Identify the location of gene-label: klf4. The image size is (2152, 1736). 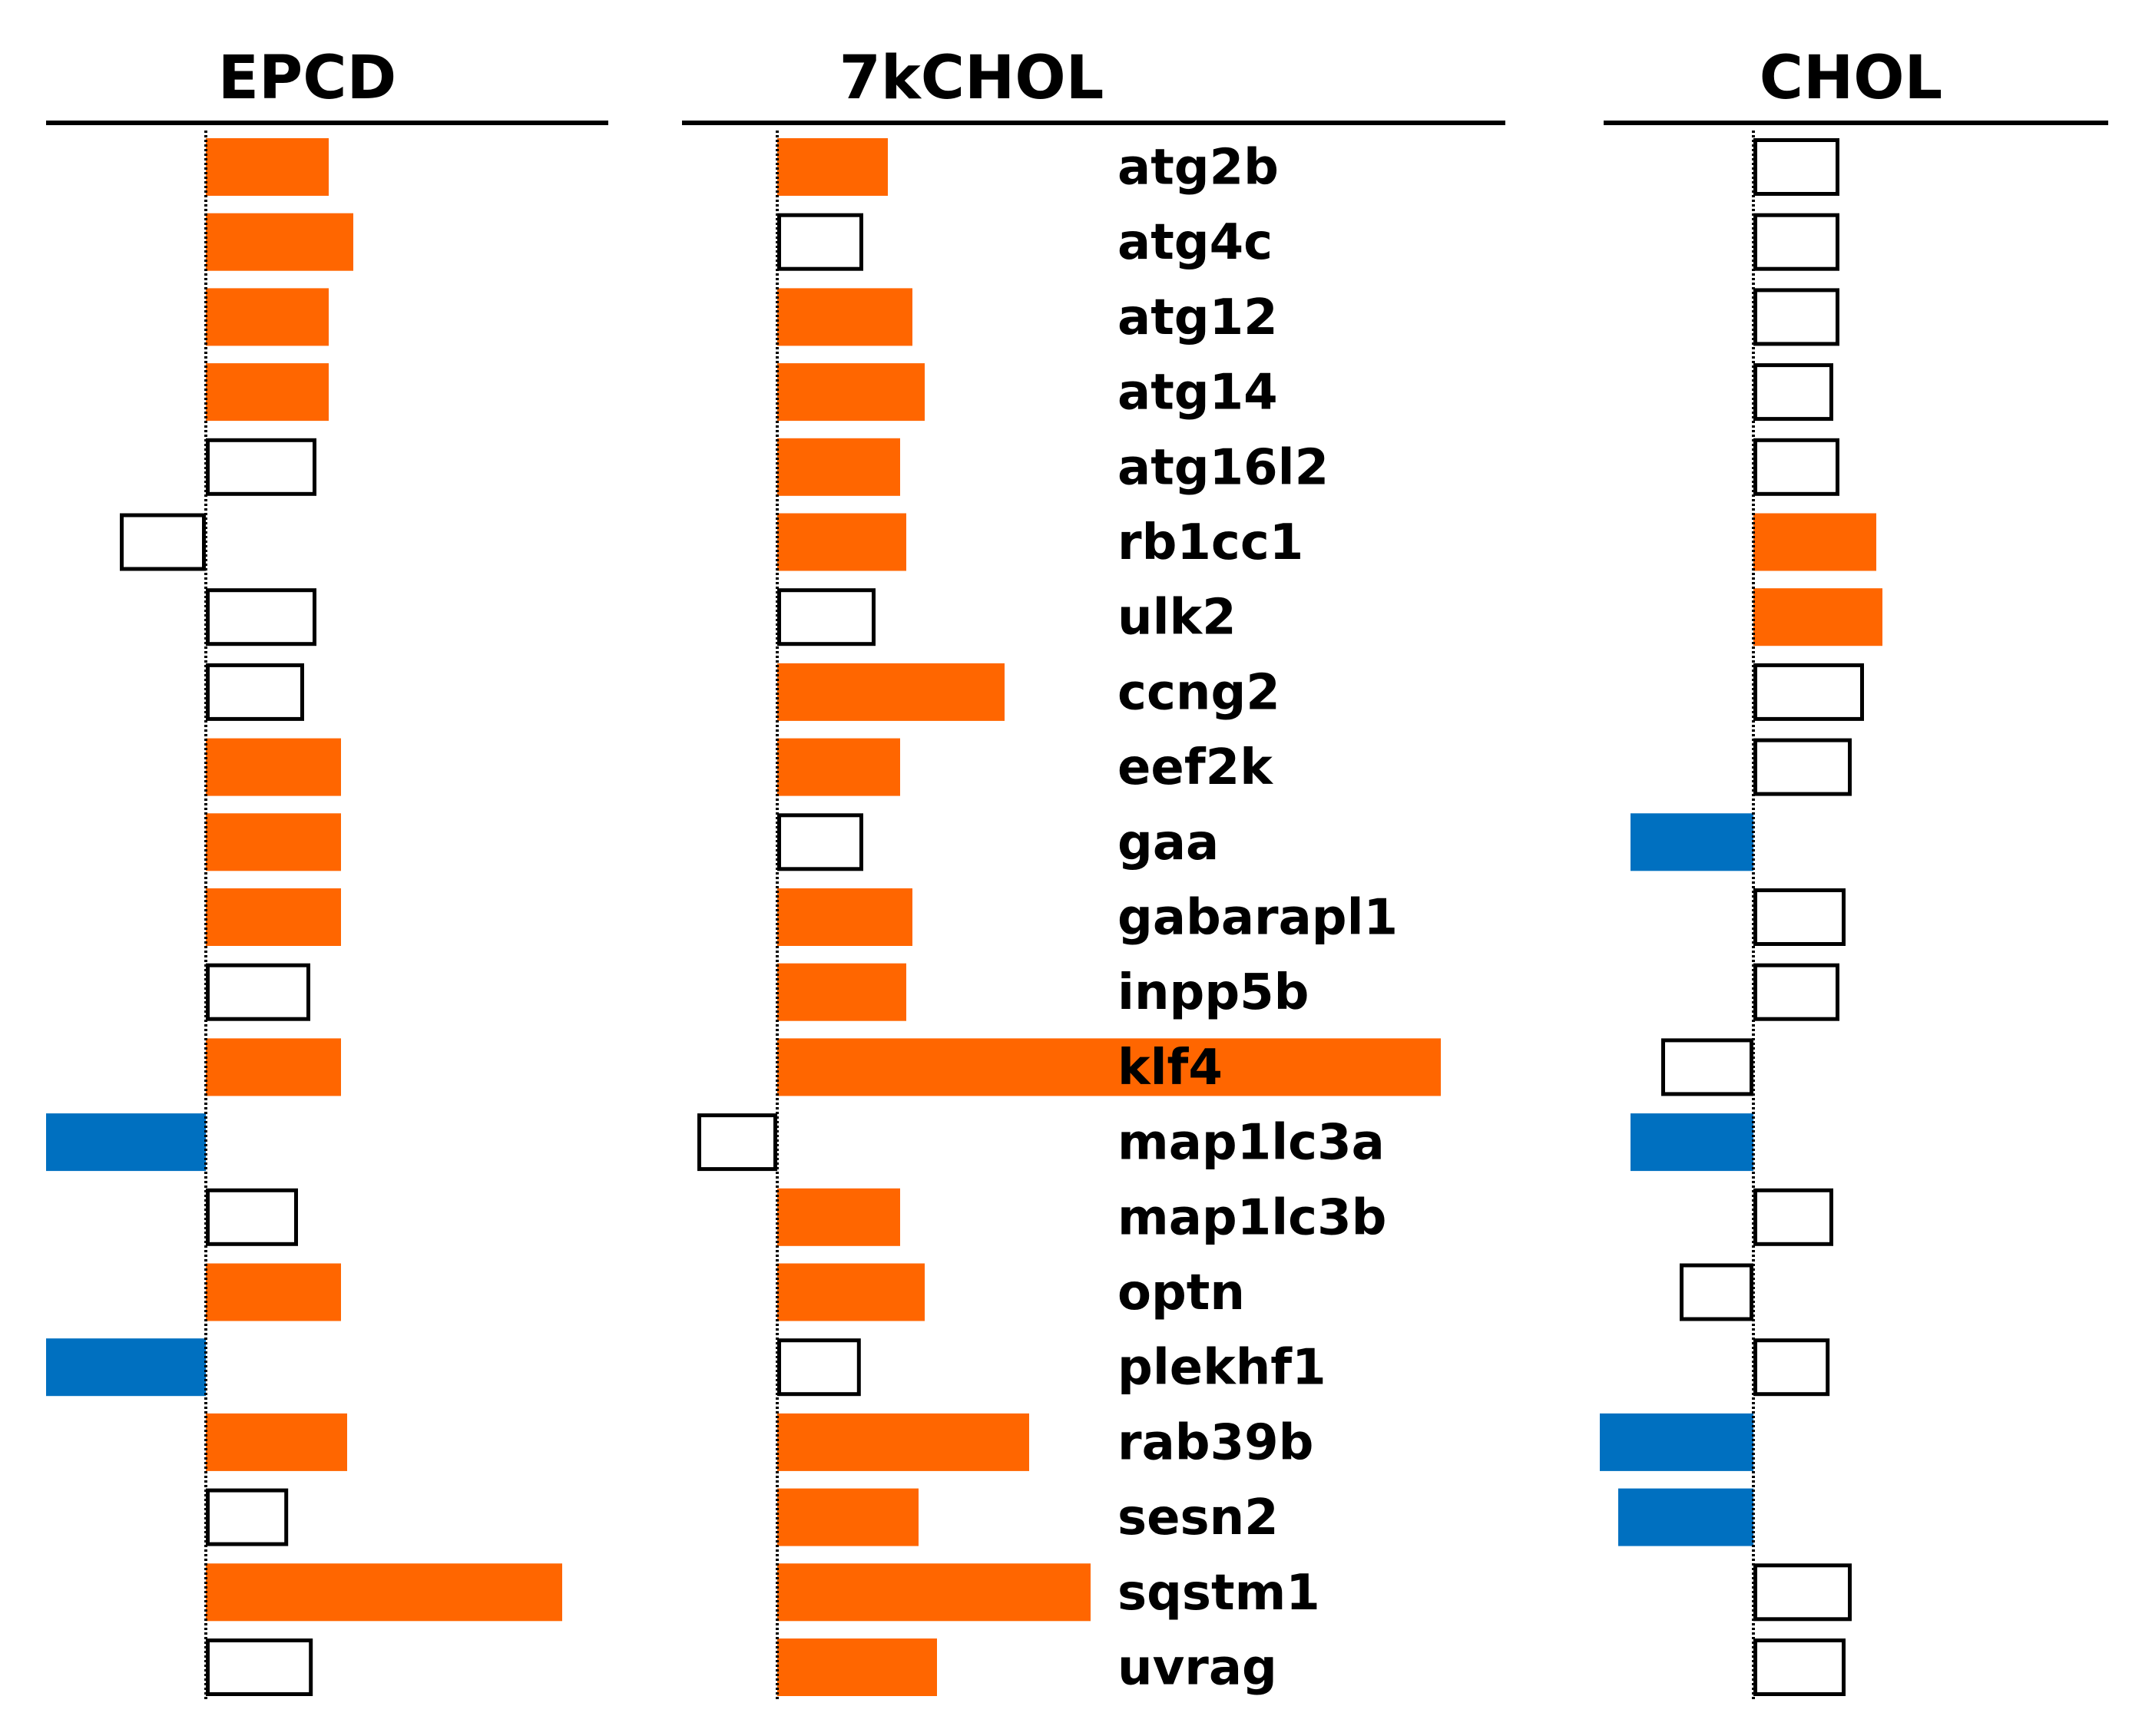
(1170, 1068).